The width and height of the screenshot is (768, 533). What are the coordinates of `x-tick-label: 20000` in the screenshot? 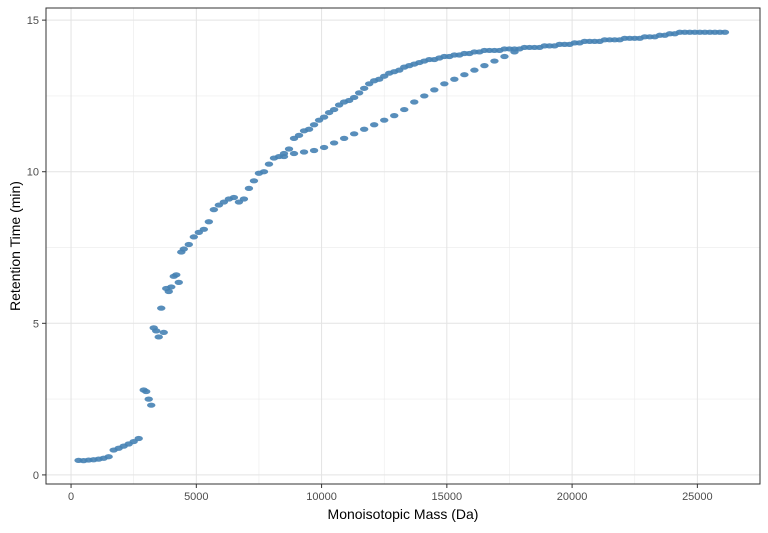 It's located at (572, 497).